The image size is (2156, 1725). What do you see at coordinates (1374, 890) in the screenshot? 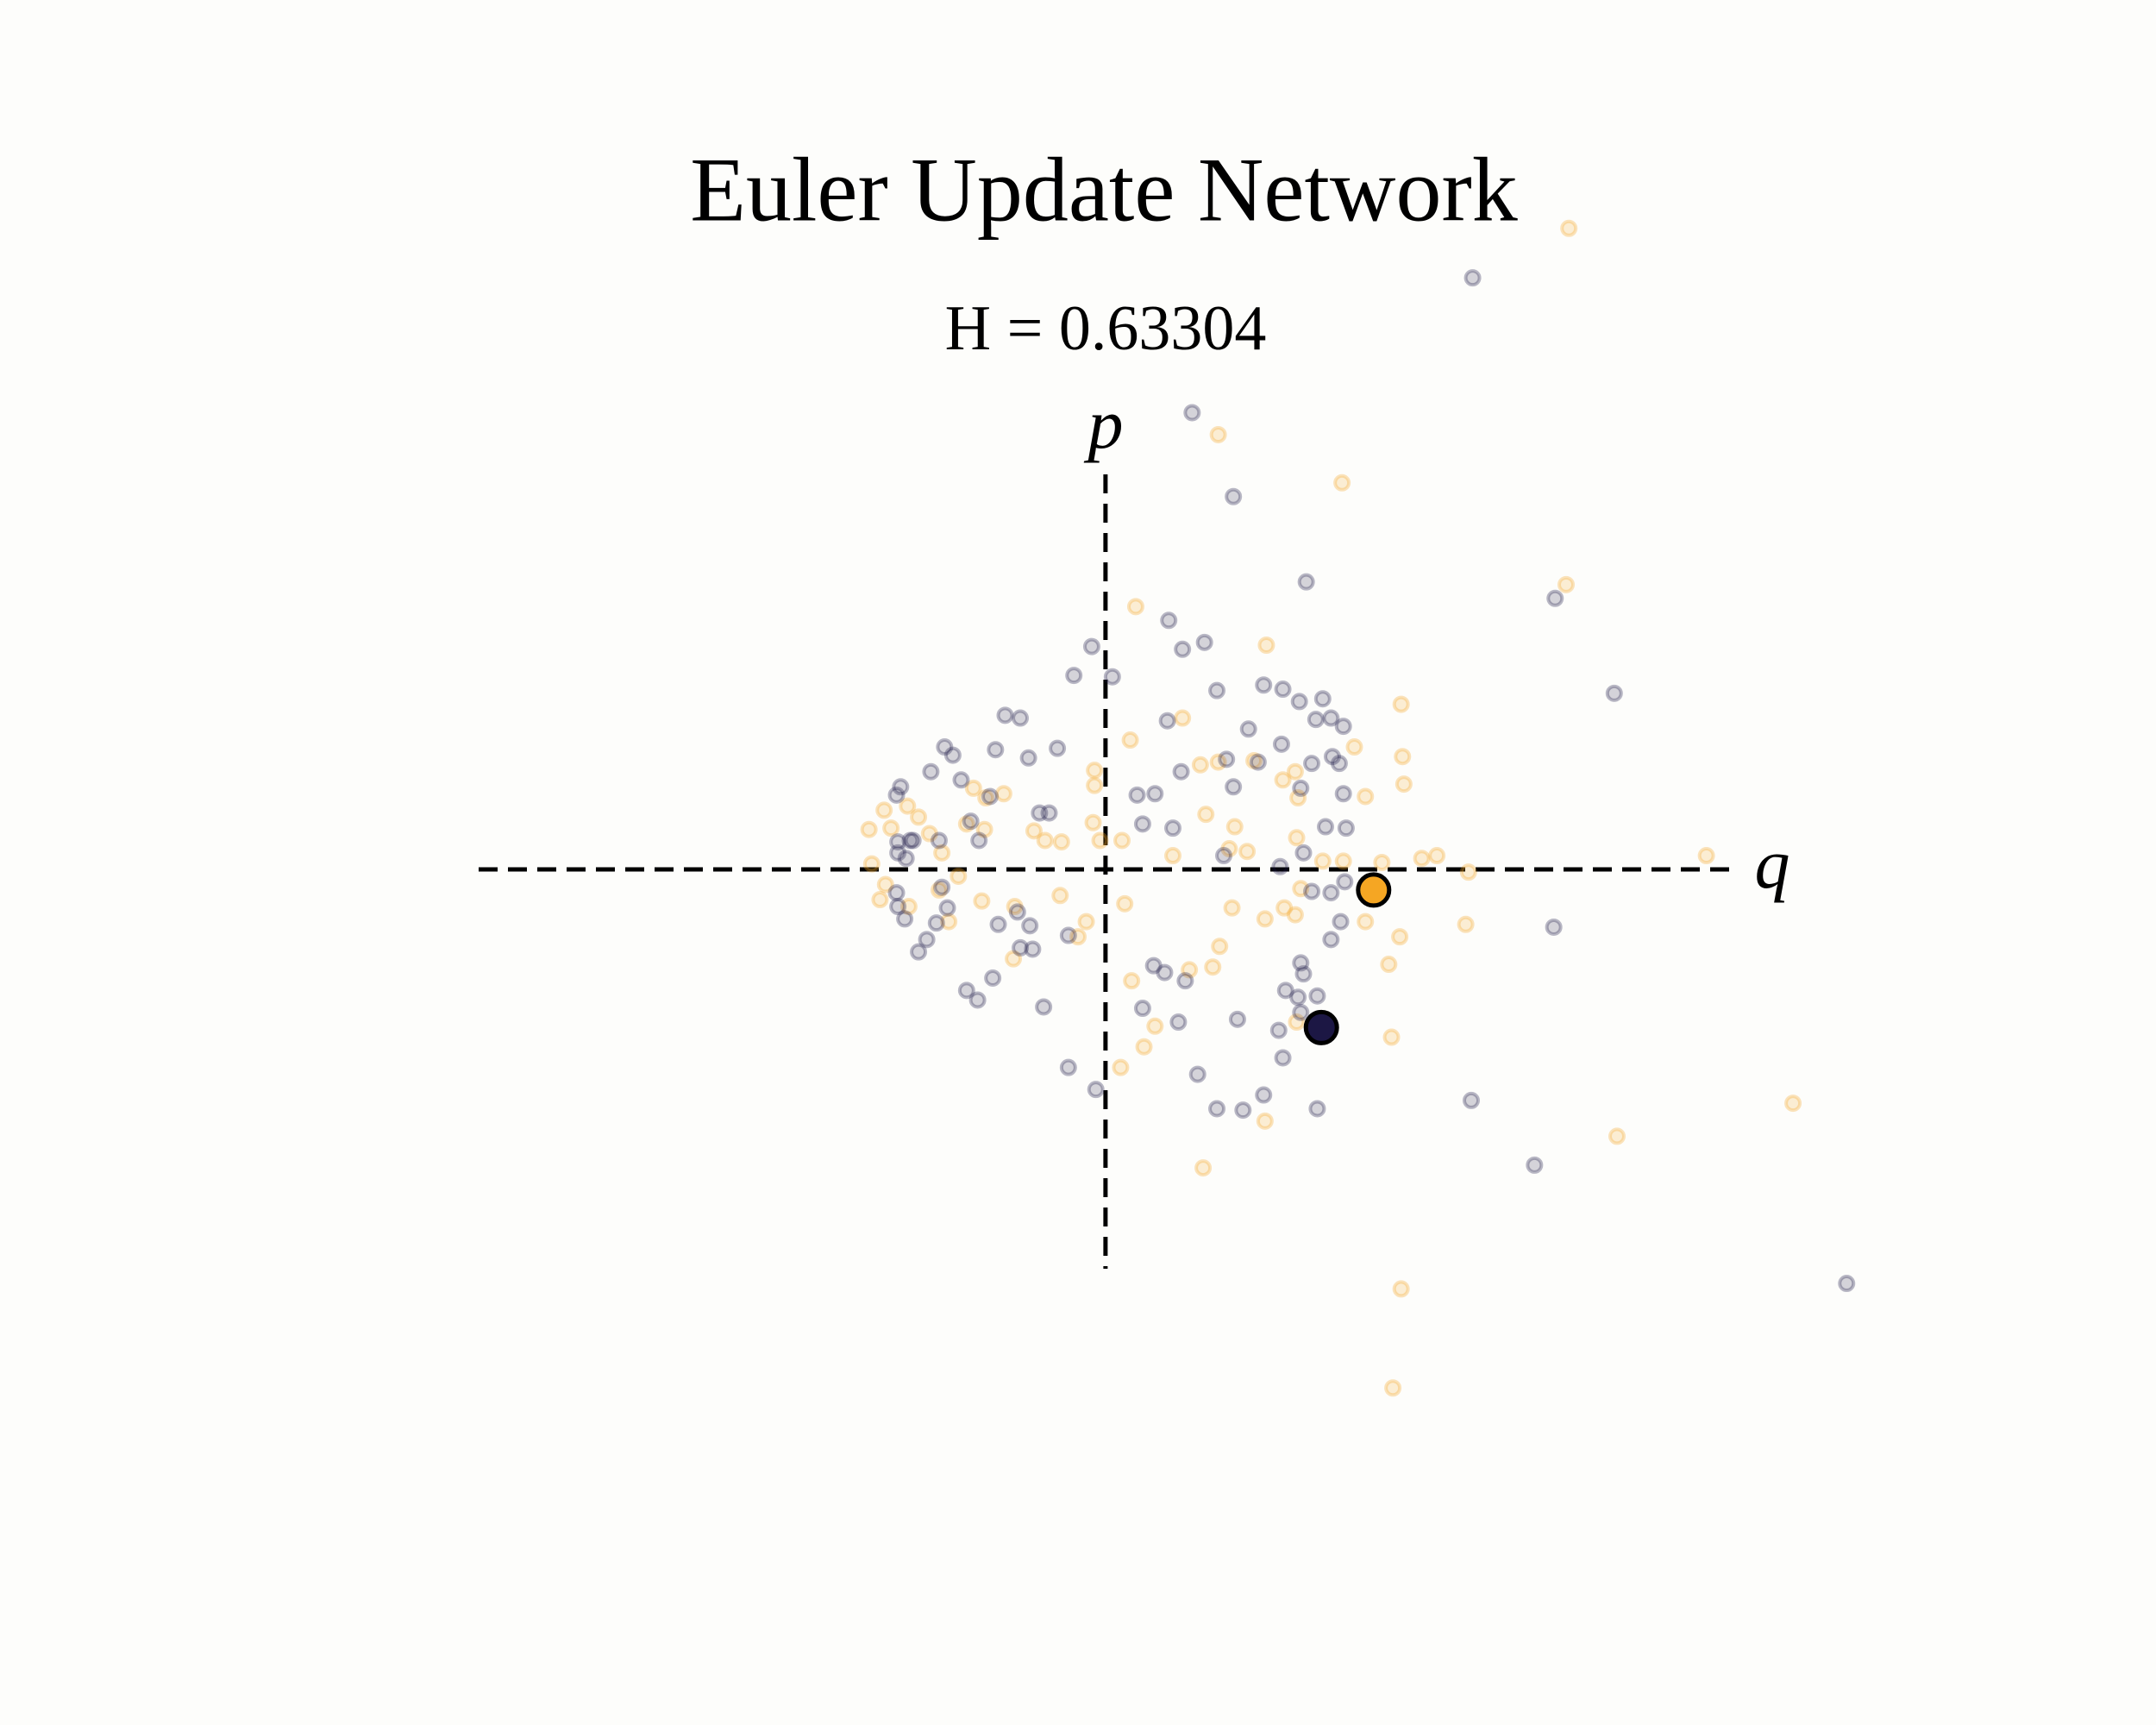
I see `highlight-point` at bounding box center [1374, 890].